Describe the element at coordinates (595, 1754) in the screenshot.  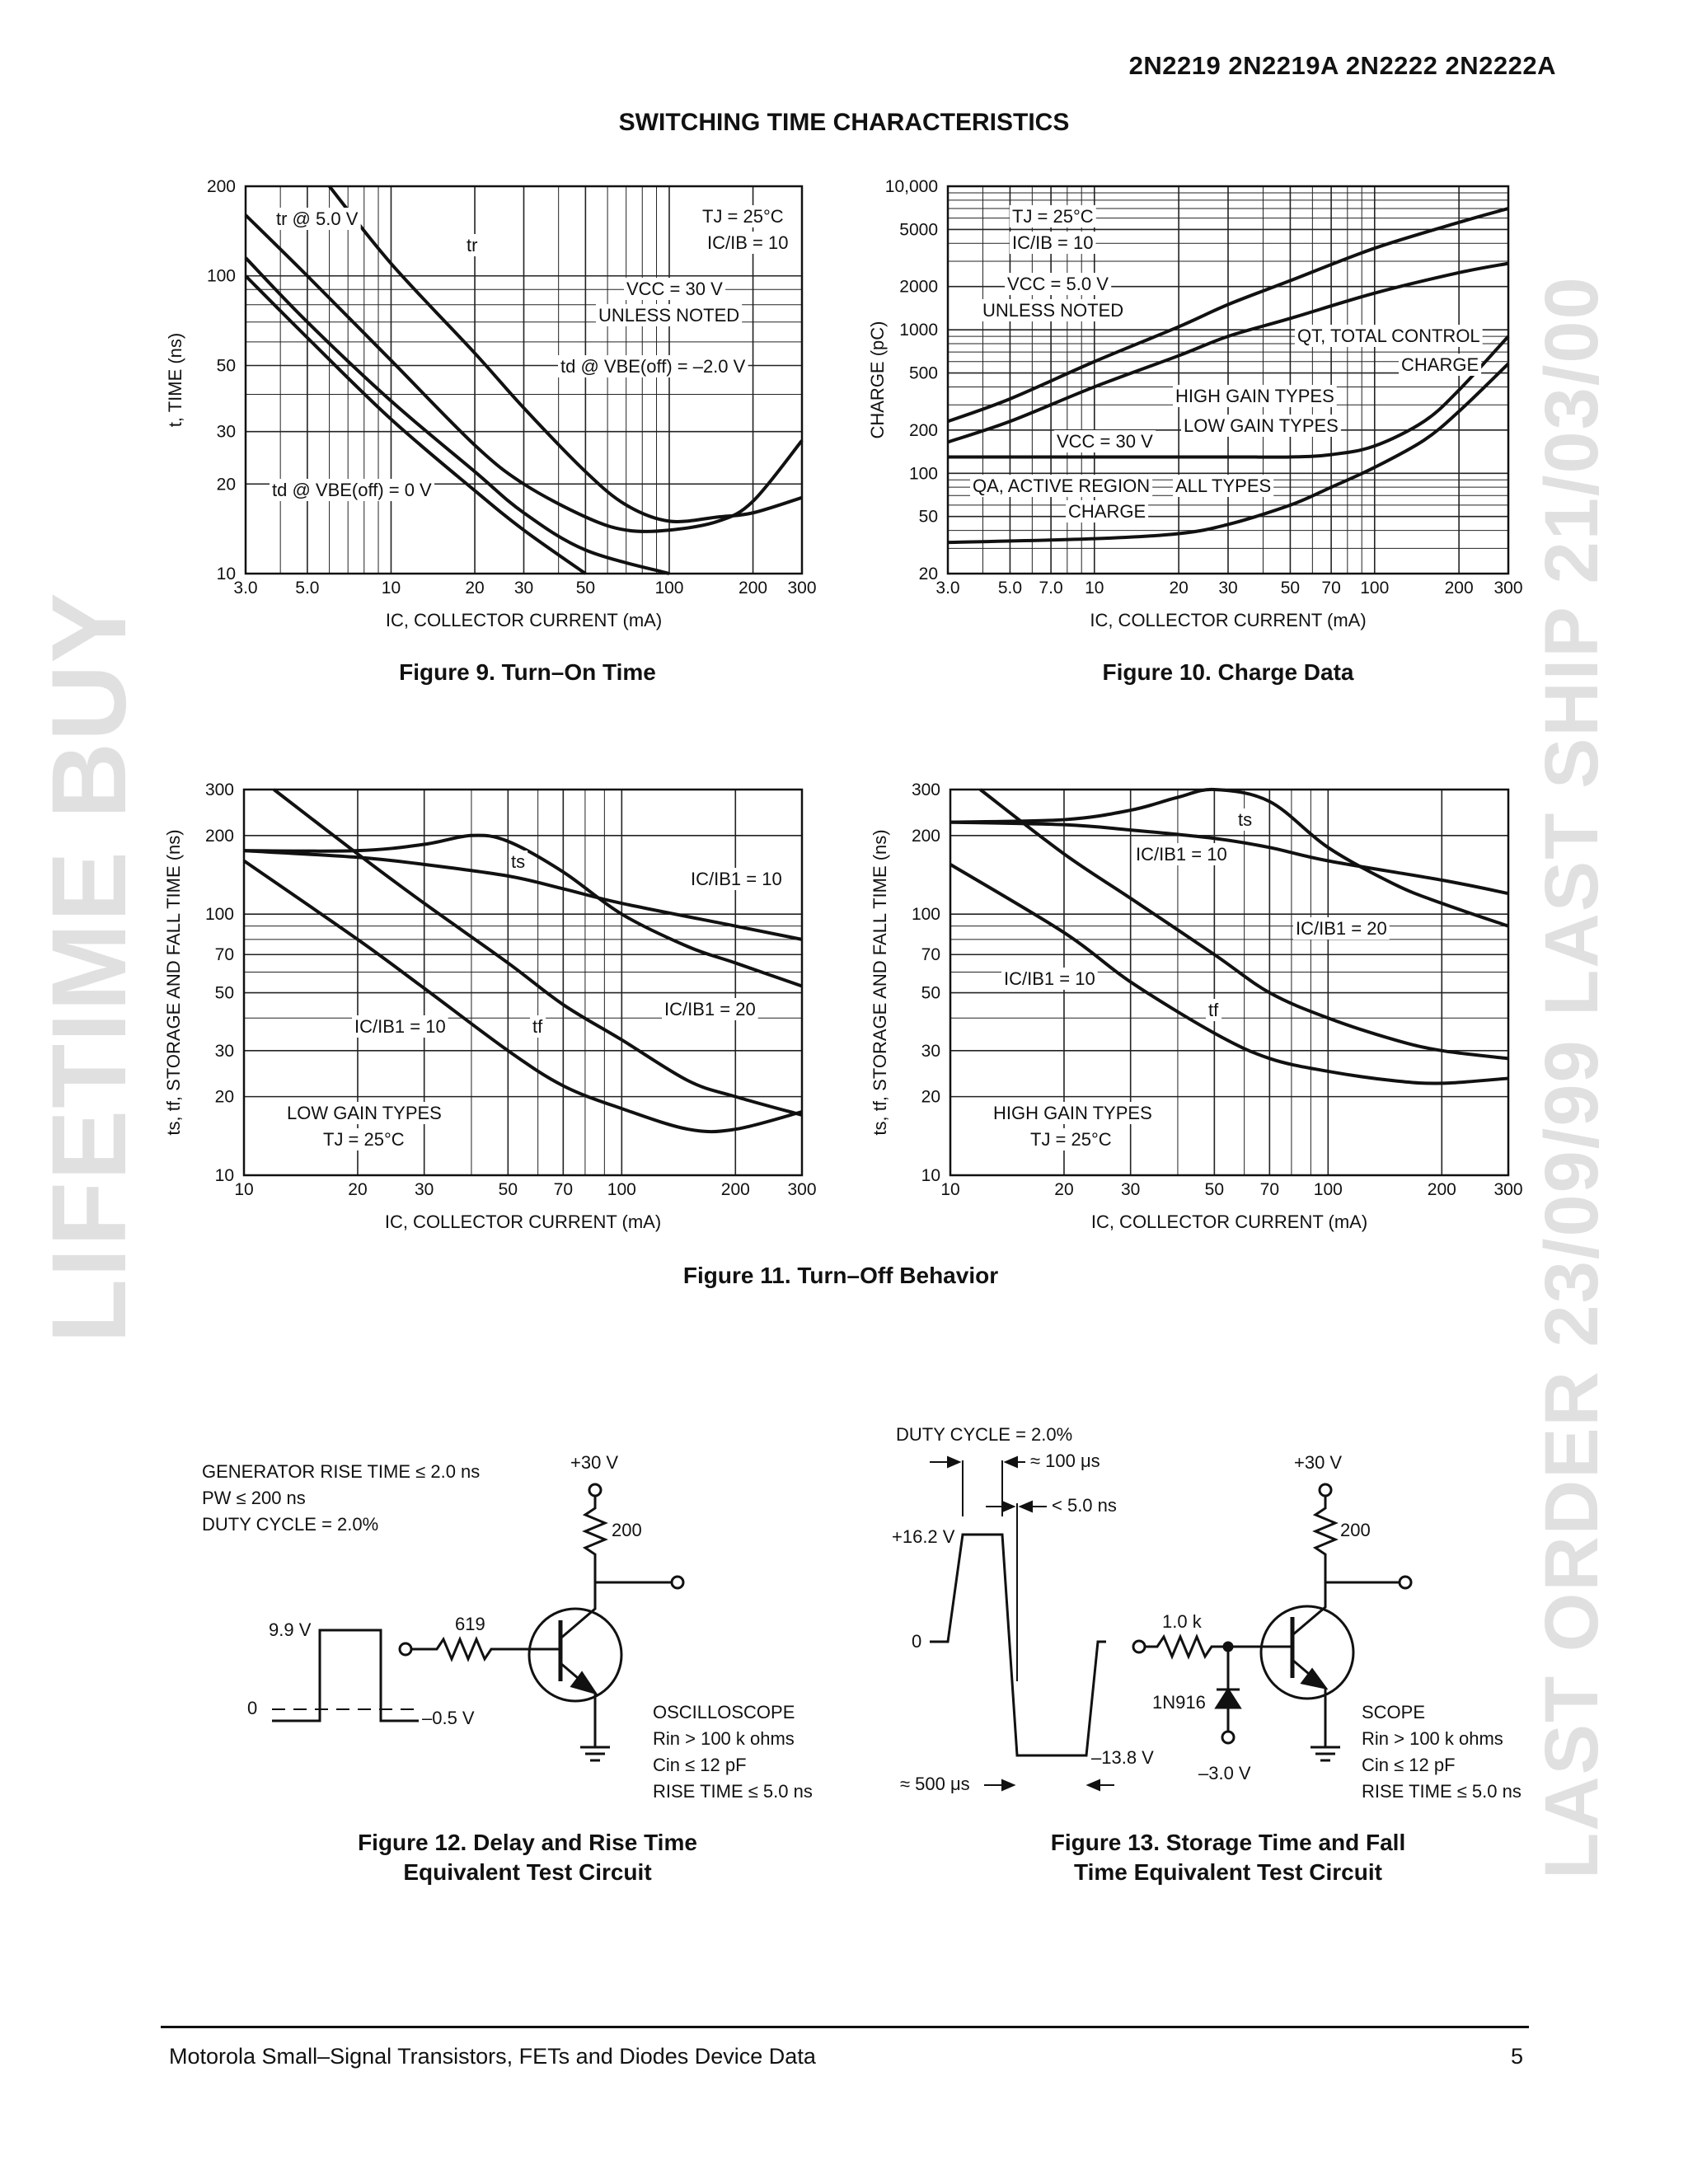
I see `fig12-ground-icon` at that location.